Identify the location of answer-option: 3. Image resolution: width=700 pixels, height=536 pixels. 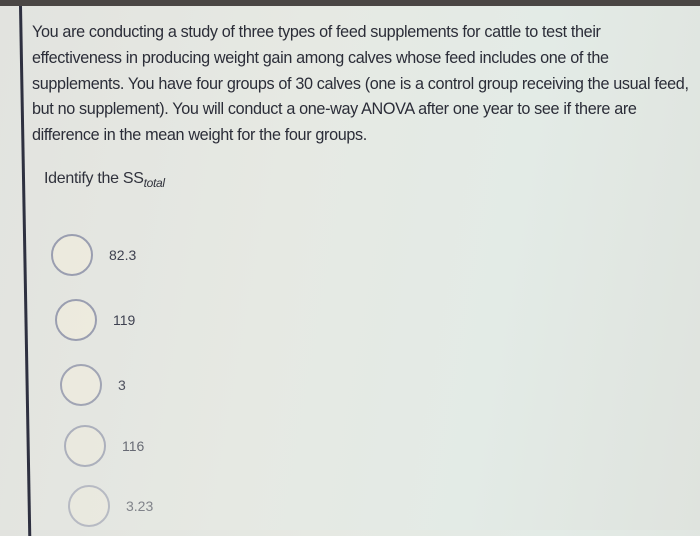
(93, 385).